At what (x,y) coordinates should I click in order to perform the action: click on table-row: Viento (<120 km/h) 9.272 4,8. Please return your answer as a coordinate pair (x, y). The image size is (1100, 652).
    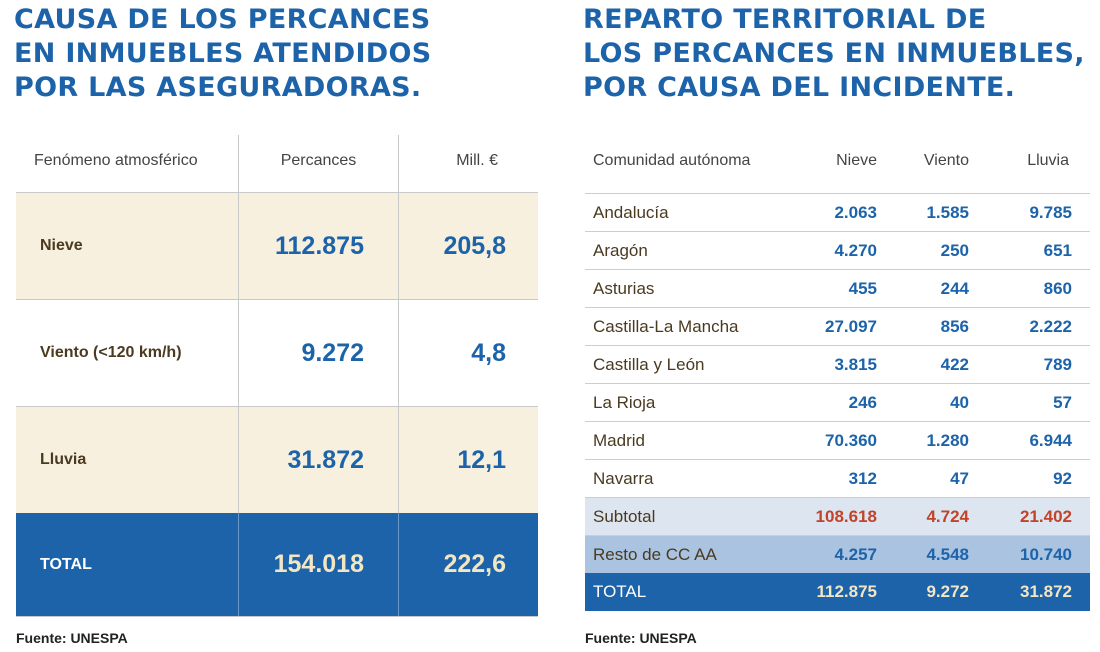
    Looking at the image, I should click on (277, 352).